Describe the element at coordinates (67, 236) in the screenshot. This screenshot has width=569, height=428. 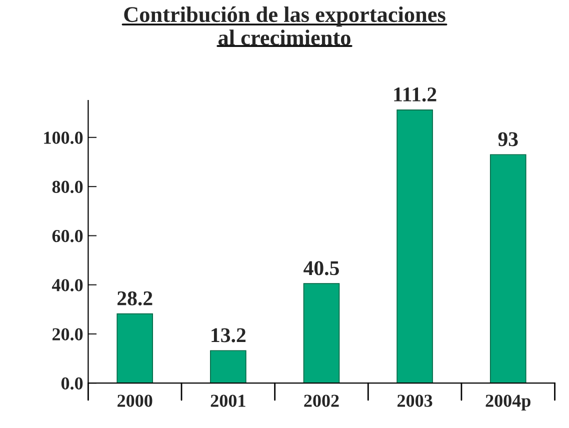
I see `y-tick-label: 60.0` at that location.